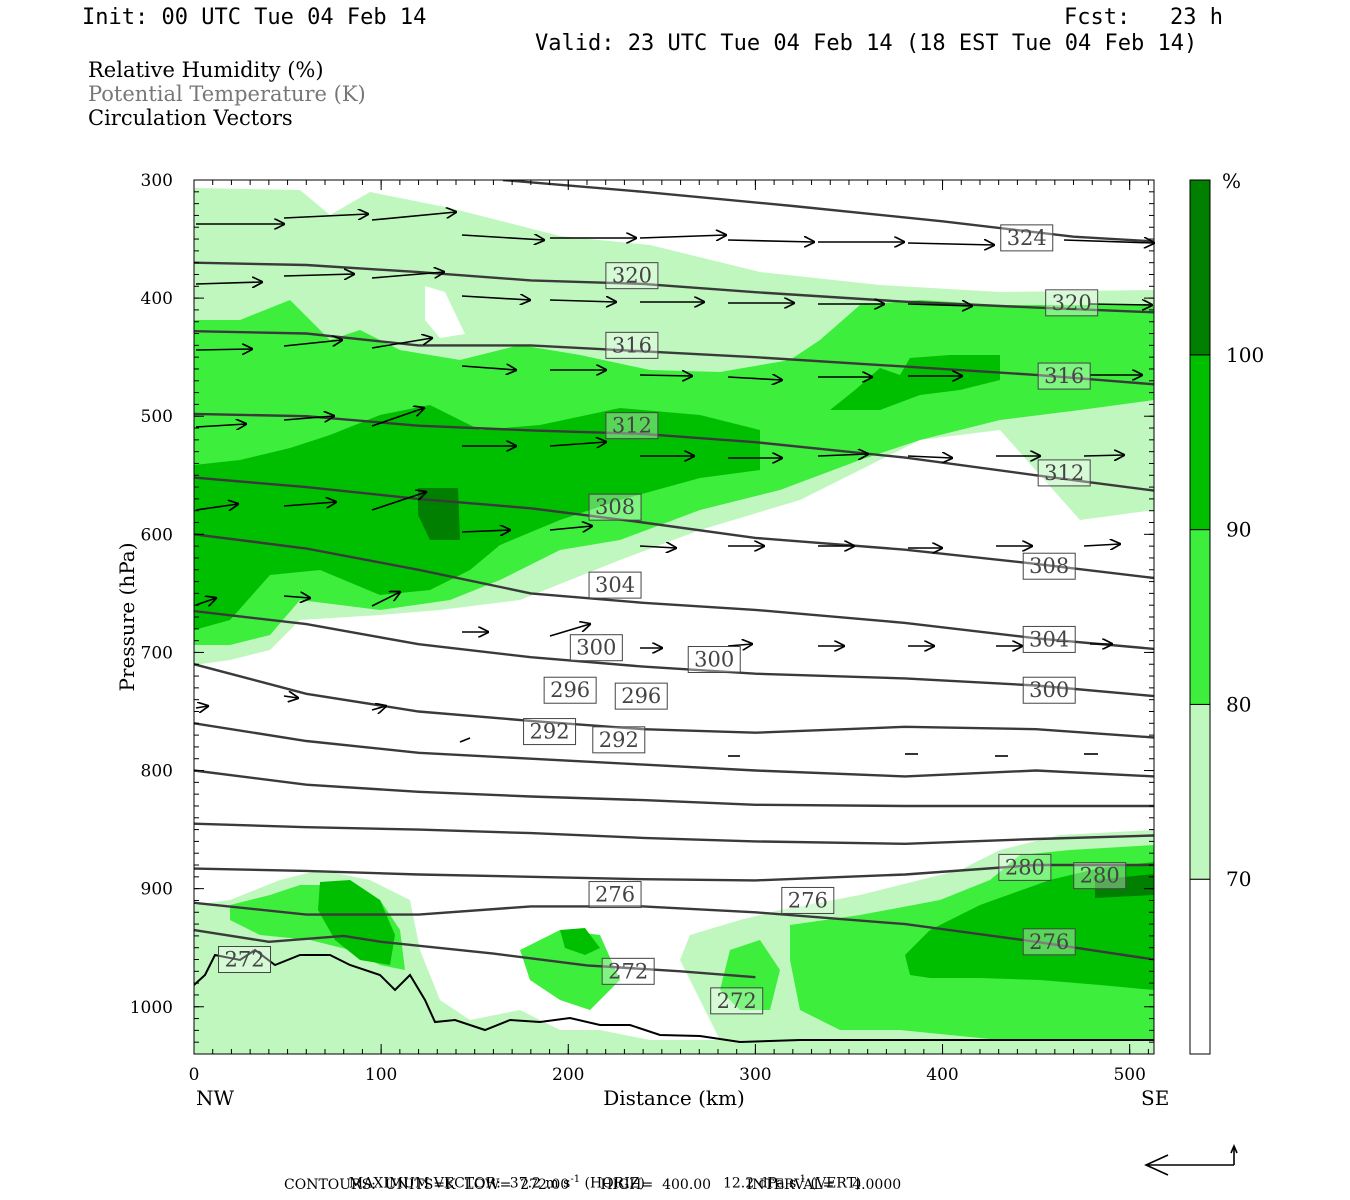  Describe the element at coordinates (755, 1075) in the screenshot. I see `x-tick-label: 300` at that location.